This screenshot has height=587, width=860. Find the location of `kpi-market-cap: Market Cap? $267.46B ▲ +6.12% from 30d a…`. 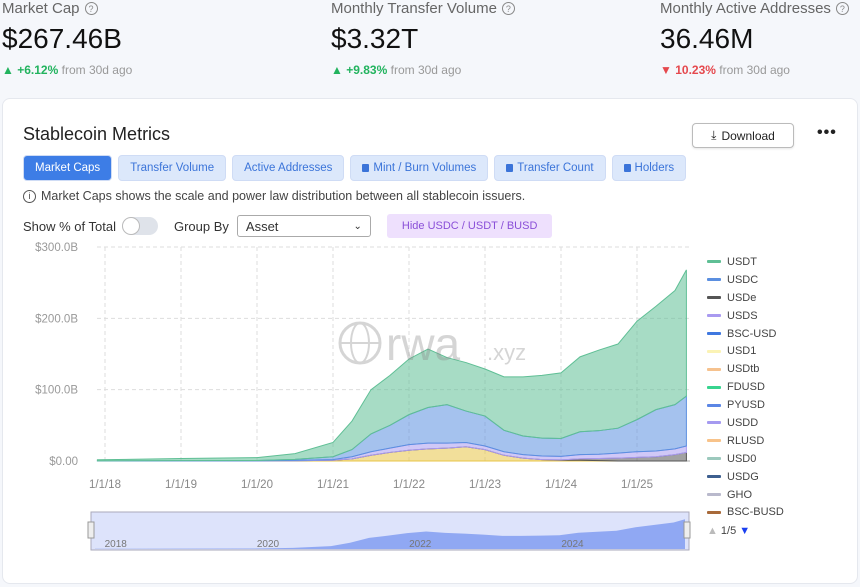

kpi-market-cap: Market Cap? $267.46B ▲ +6.12% from 30d a… is located at coordinates (67, 38).